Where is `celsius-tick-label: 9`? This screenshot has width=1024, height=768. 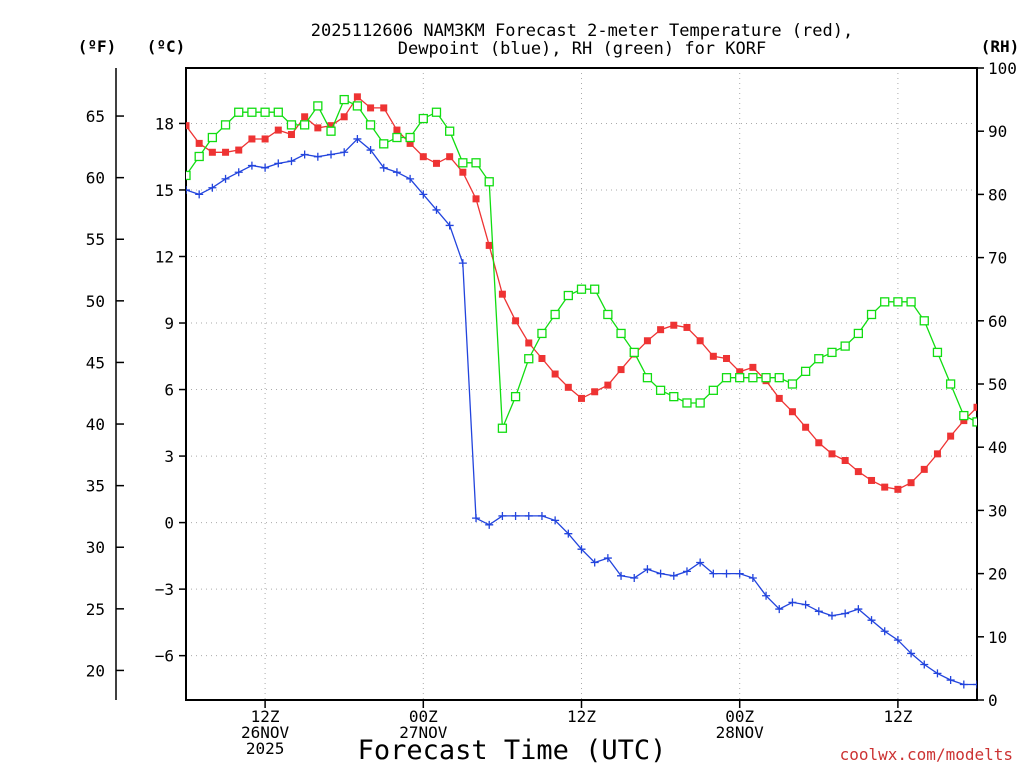
celsius-tick-label: 9 is located at coordinates (169, 323).